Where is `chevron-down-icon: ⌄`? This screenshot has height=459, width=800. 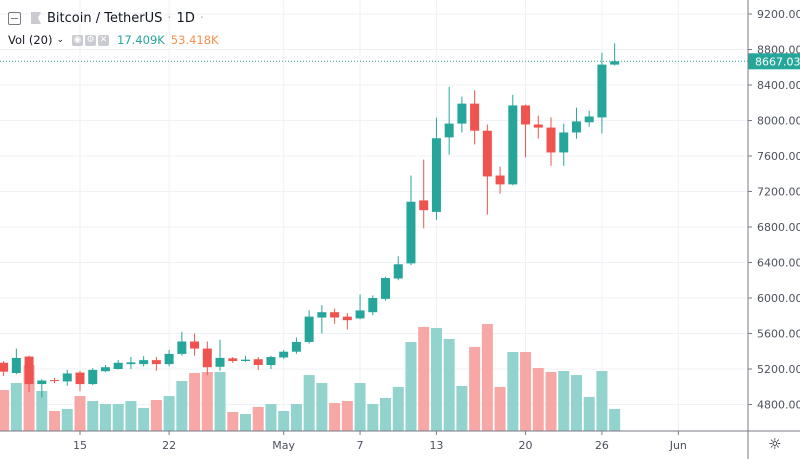
chevron-down-icon: ⌄ is located at coordinates (60, 40).